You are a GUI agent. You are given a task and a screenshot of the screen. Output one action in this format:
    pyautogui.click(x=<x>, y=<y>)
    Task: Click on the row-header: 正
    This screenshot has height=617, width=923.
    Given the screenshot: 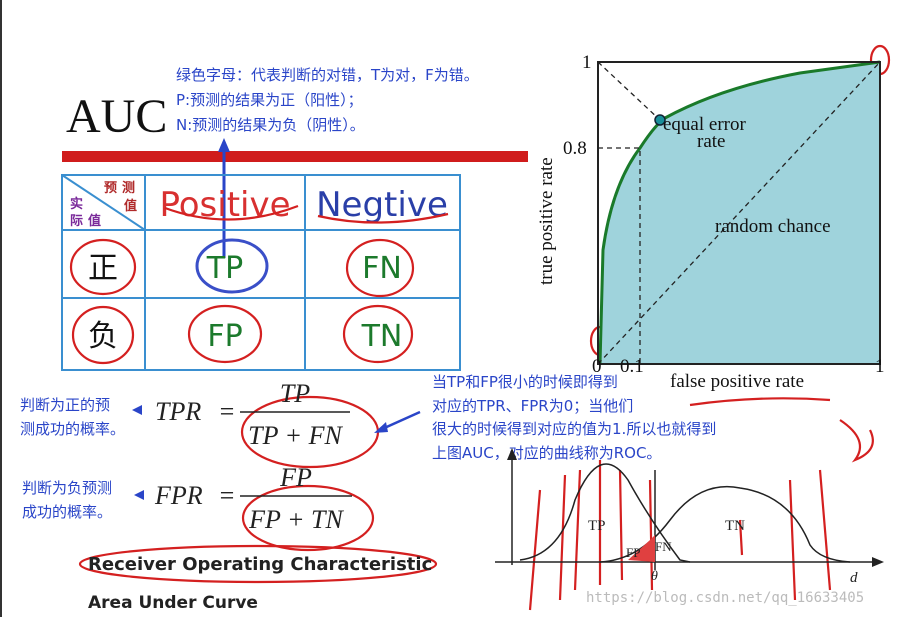 What is the action you would take?
    pyautogui.click(x=103, y=268)
    